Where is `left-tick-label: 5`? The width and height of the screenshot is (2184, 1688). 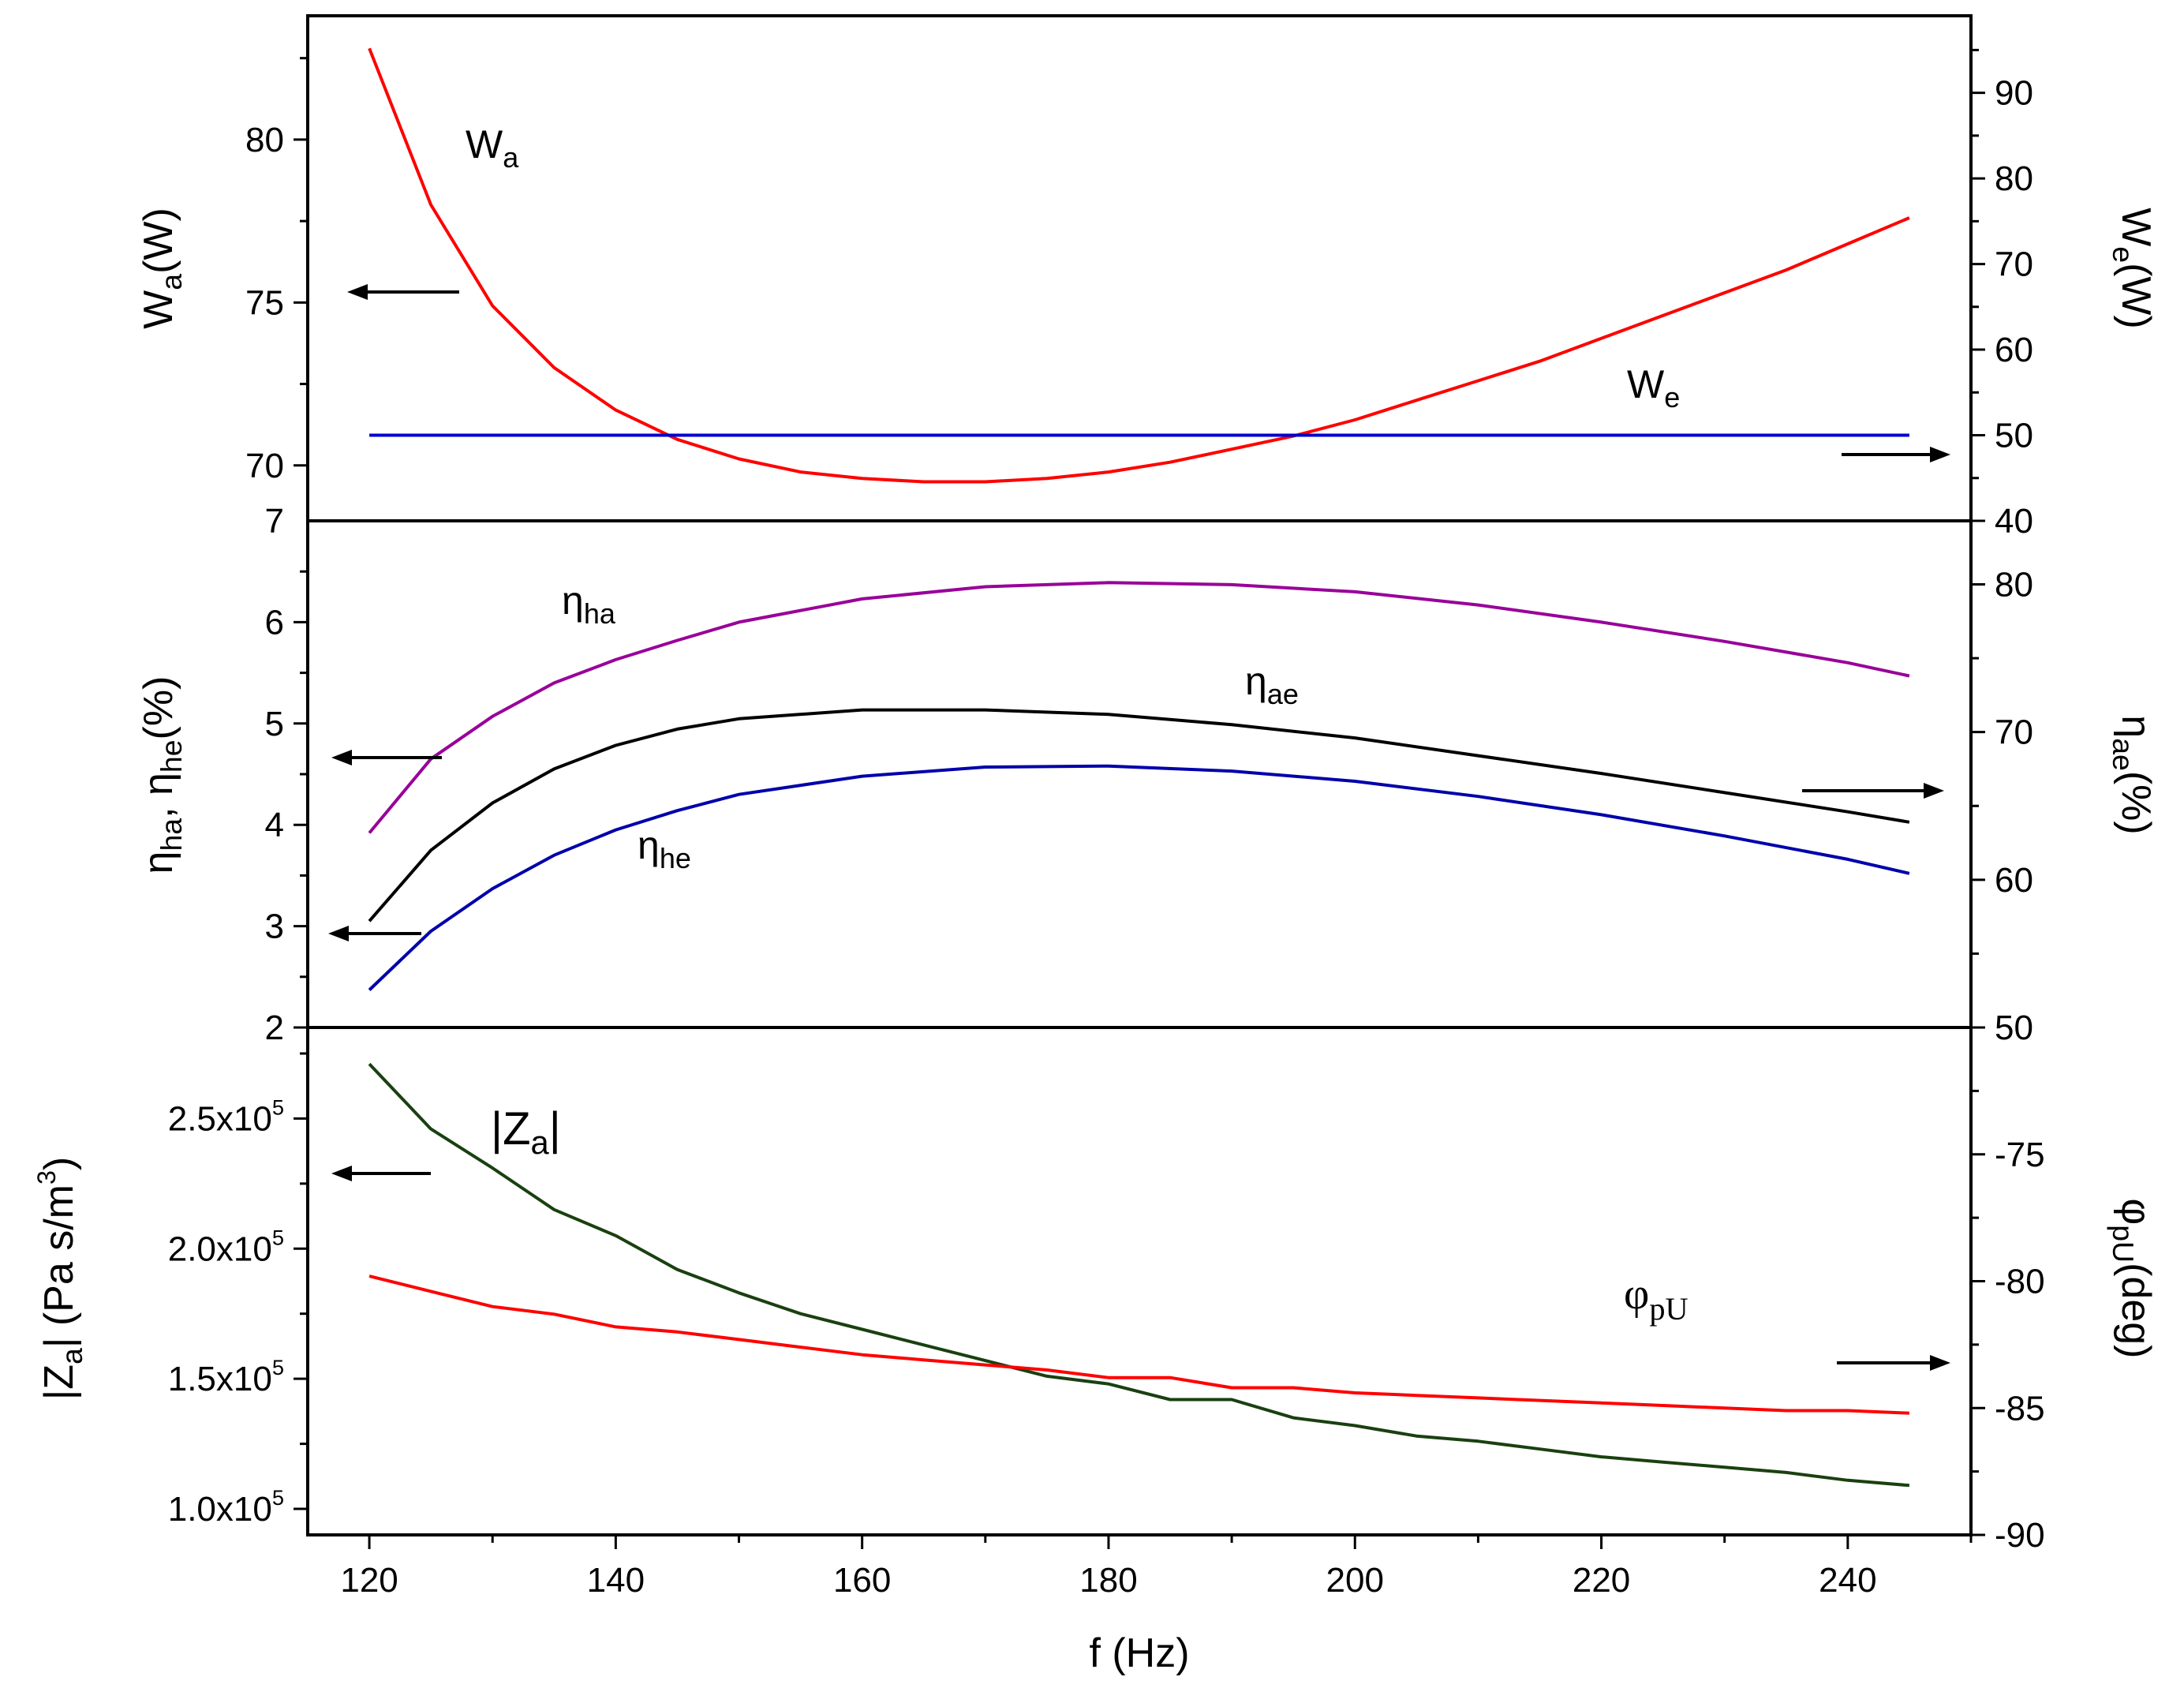 left-tick-label: 5 is located at coordinates (274, 724).